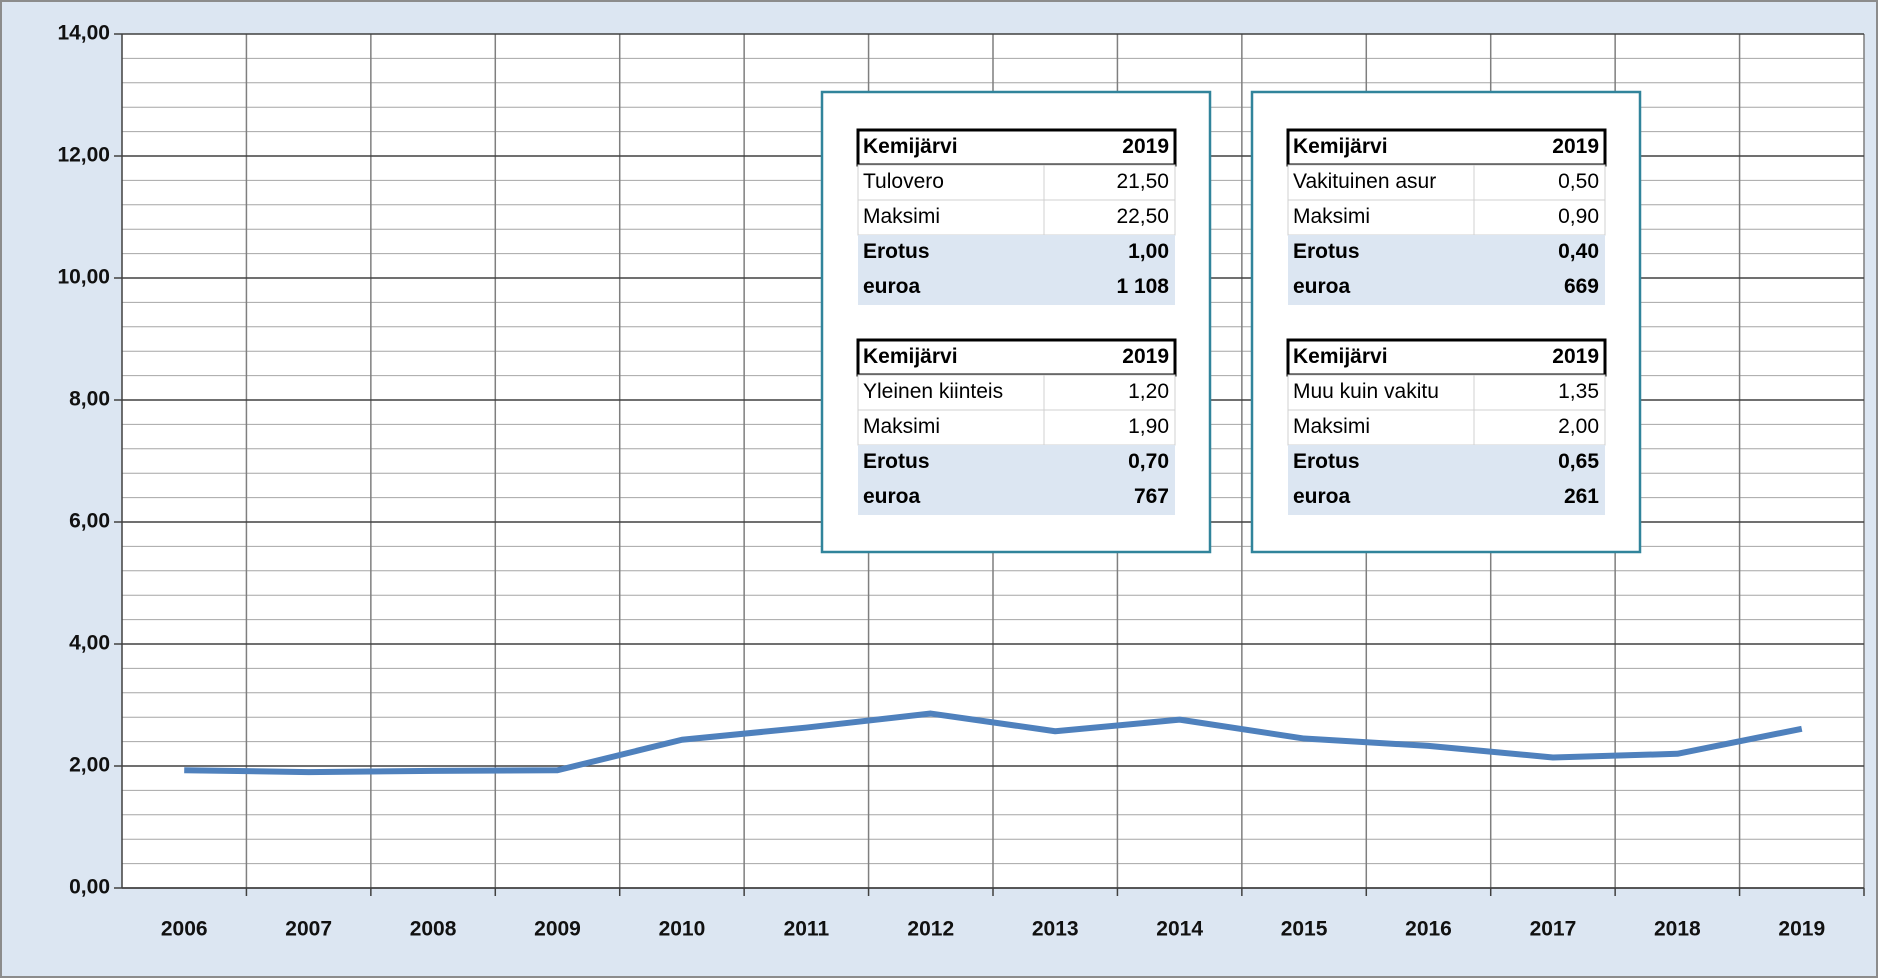 The image size is (1880, 980). Describe the element at coordinates (1578, 216) in the screenshot. I see `table-value: 0,90` at that location.